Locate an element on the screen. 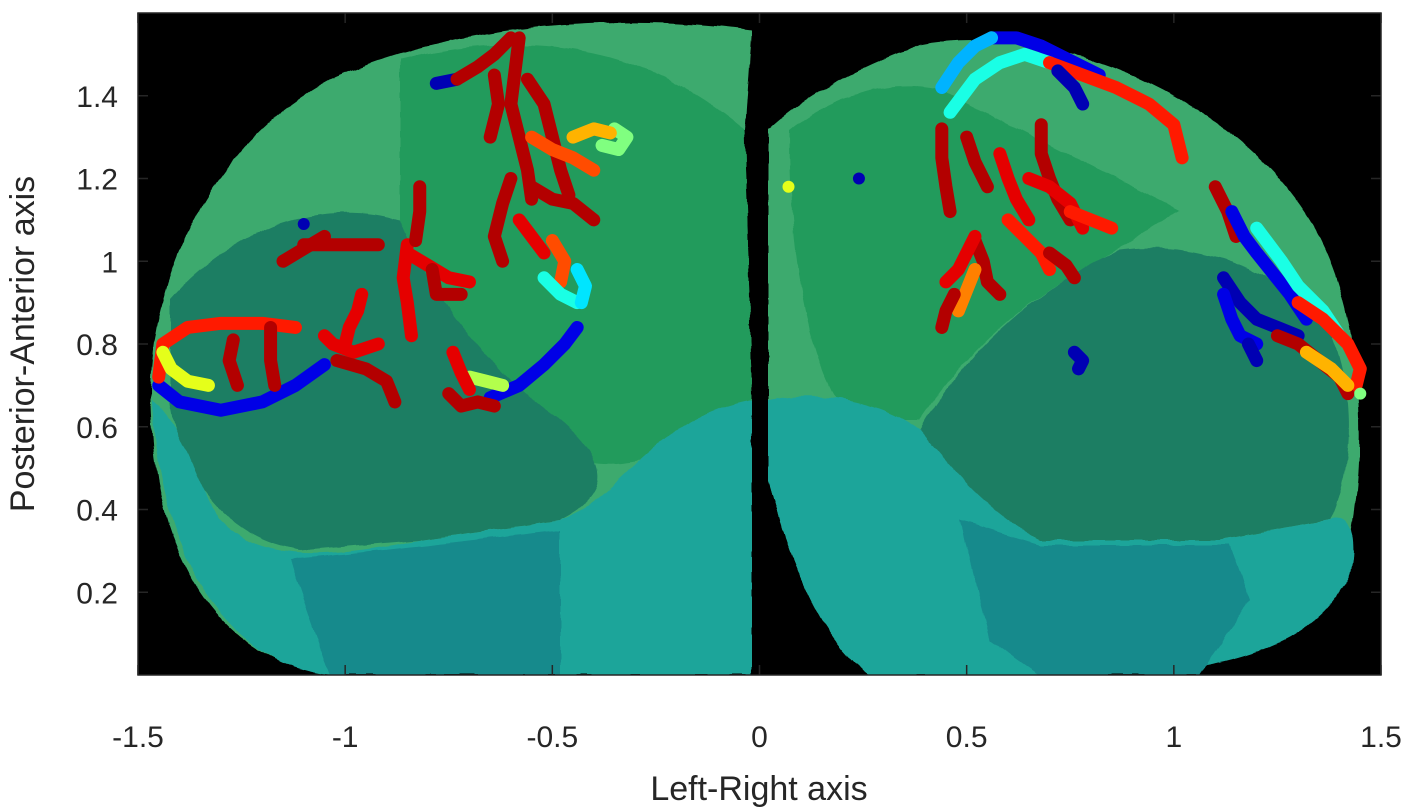 The image size is (1408, 812). y-tick-label: 1.4 is located at coordinates (97, 97).